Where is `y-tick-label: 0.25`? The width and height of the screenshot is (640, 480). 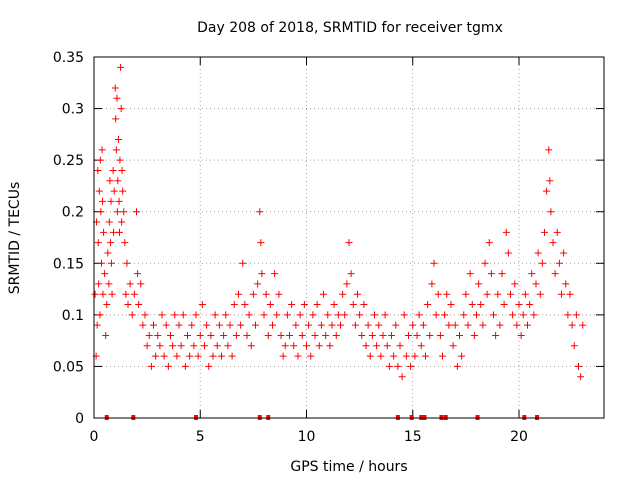
y-tick-label: 0.25 is located at coordinates (68, 161).